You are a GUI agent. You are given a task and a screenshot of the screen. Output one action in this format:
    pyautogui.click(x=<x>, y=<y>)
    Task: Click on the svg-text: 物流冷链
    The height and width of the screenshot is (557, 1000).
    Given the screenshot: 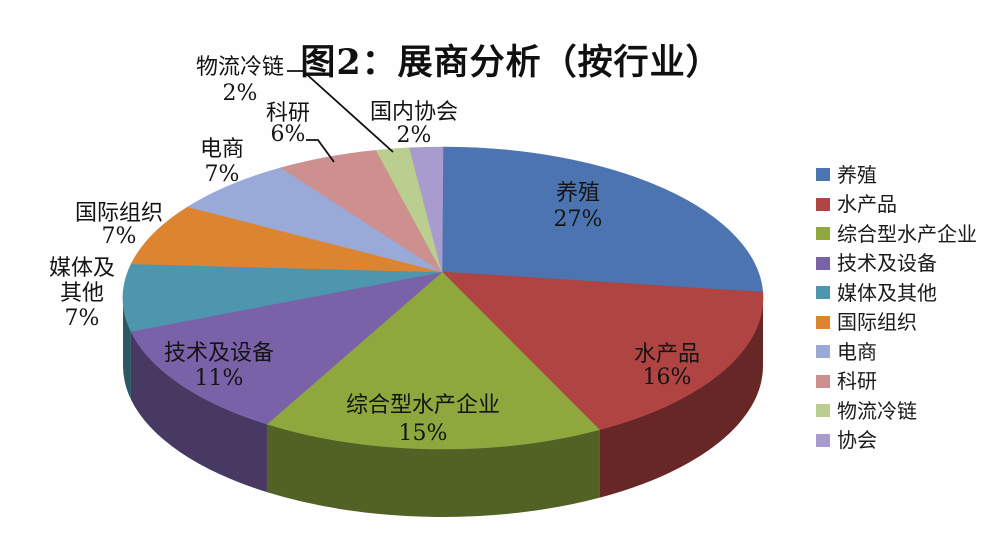 What is the action you would take?
    pyautogui.click(x=240, y=67)
    